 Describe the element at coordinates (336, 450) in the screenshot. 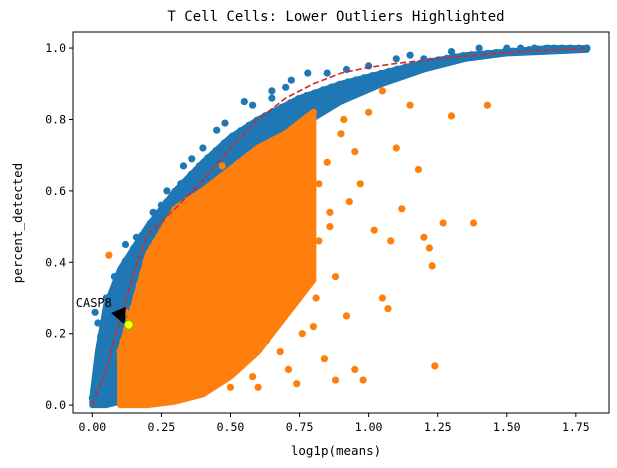

I see `x-axis-label: log1p(means)` at that location.